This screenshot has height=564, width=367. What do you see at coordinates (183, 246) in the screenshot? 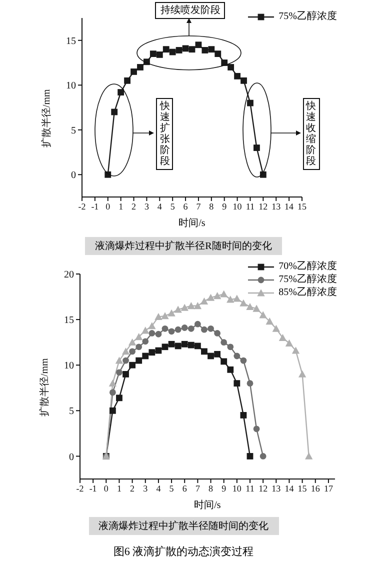
I see `text: 液滴爆炸过程中扩散半径R随时间的变化` at bounding box center [183, 246].